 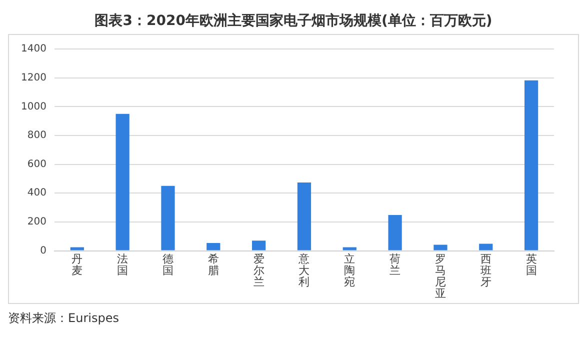 I want to click on x-tick-label: 希腊, so click(x=213, y=264).